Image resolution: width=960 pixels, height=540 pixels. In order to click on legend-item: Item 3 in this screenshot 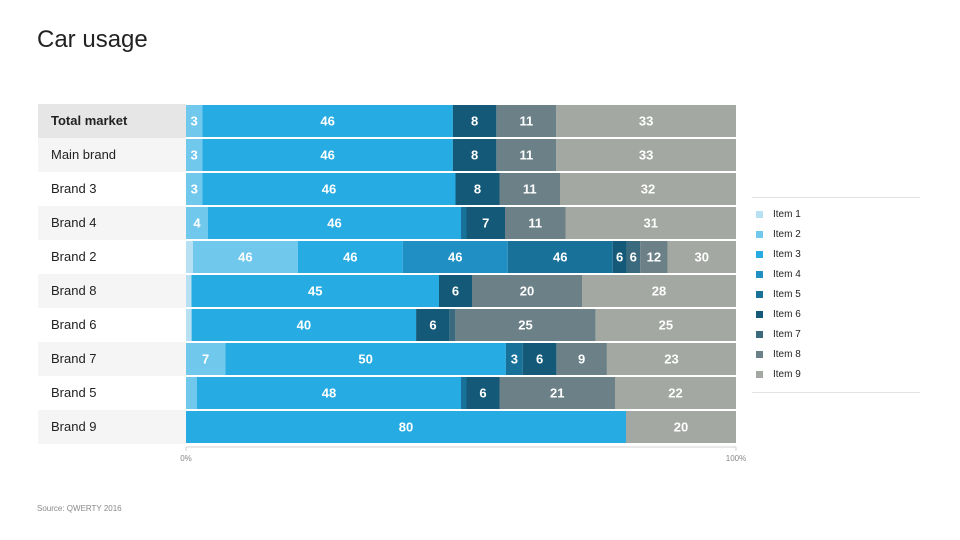, I will do `click(836, 254)`.